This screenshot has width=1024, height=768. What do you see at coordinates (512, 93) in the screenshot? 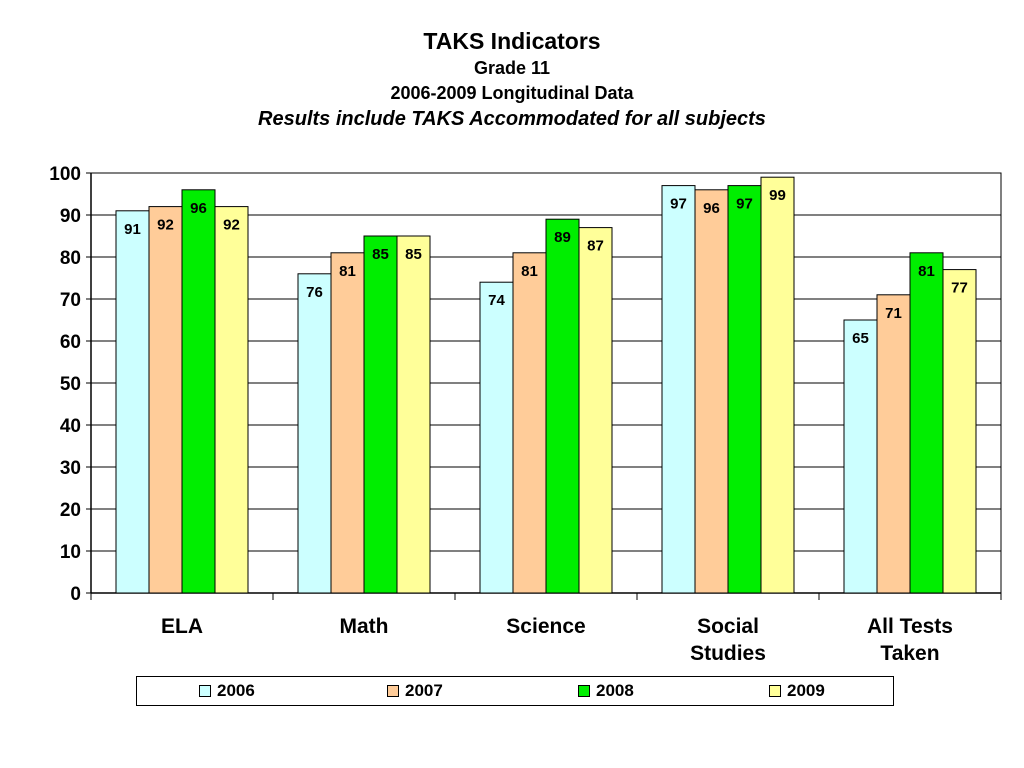
I see `chart-subtitle-years: 2006-2009 Longitudinal Data` at bounding box center [512, 93].